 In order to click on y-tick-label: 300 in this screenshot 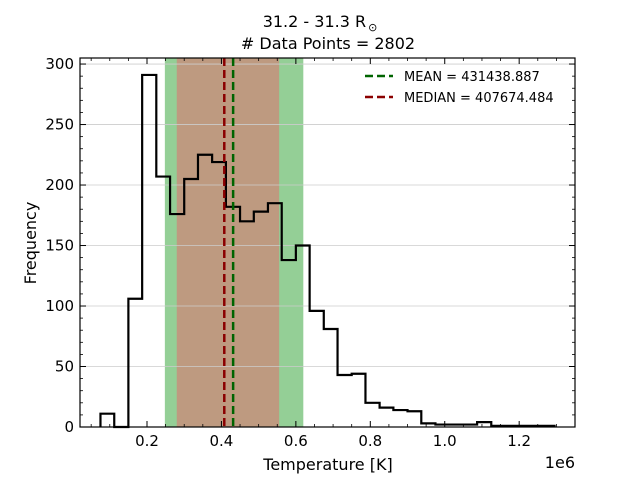, I will do `click(59, 64)`.